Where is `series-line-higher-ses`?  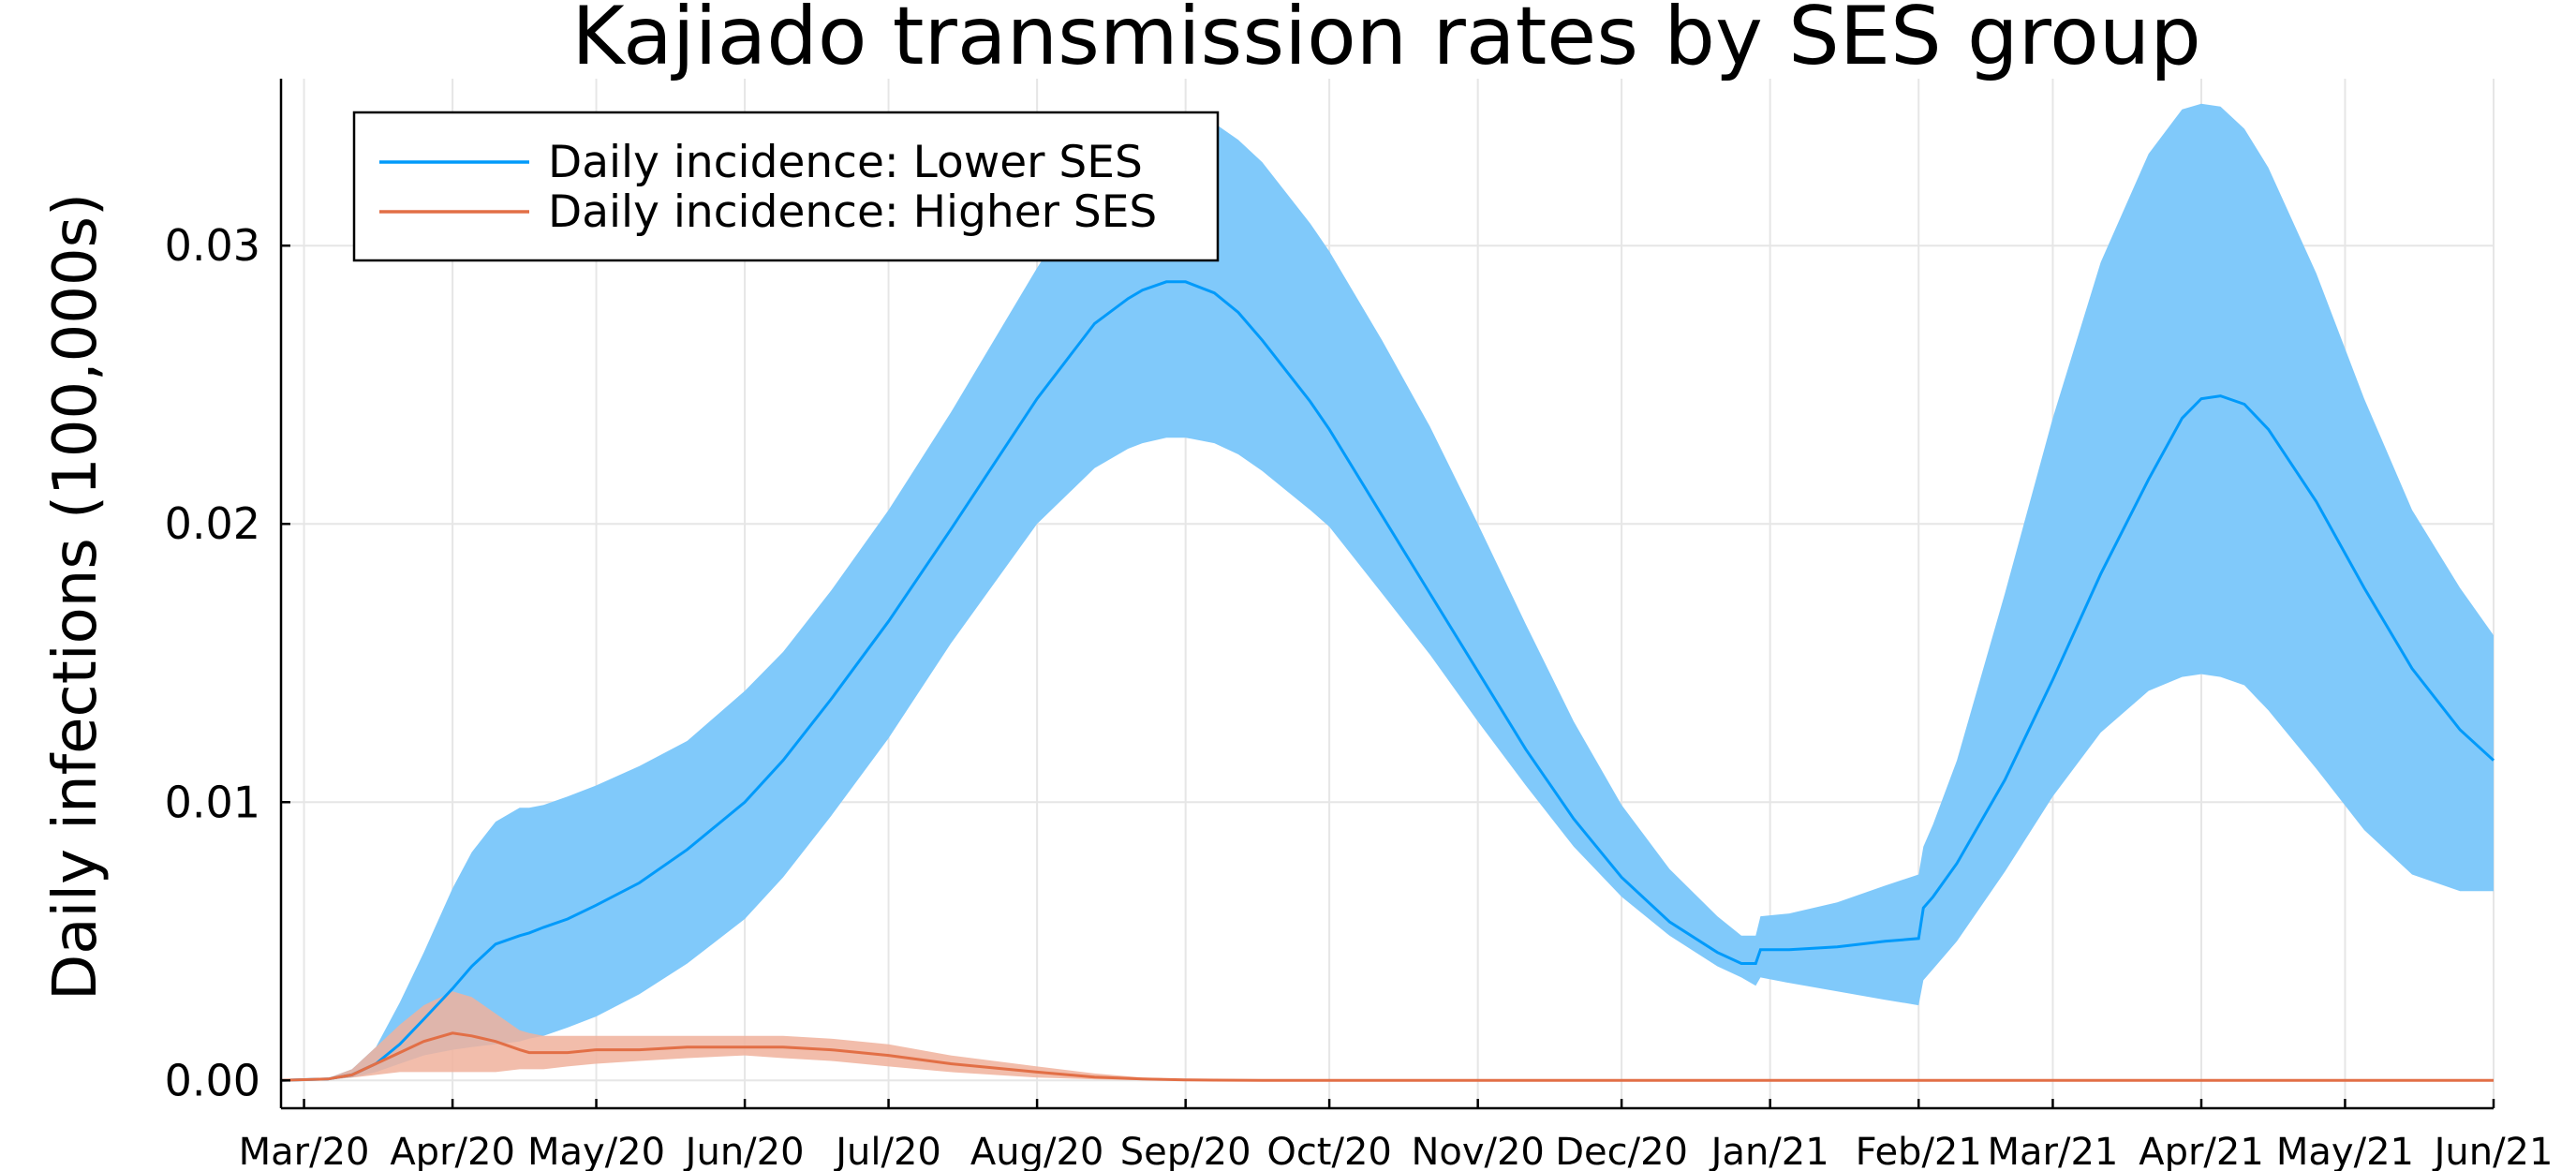
series-line-higher-ses is located at coordinates (1387, 1056).